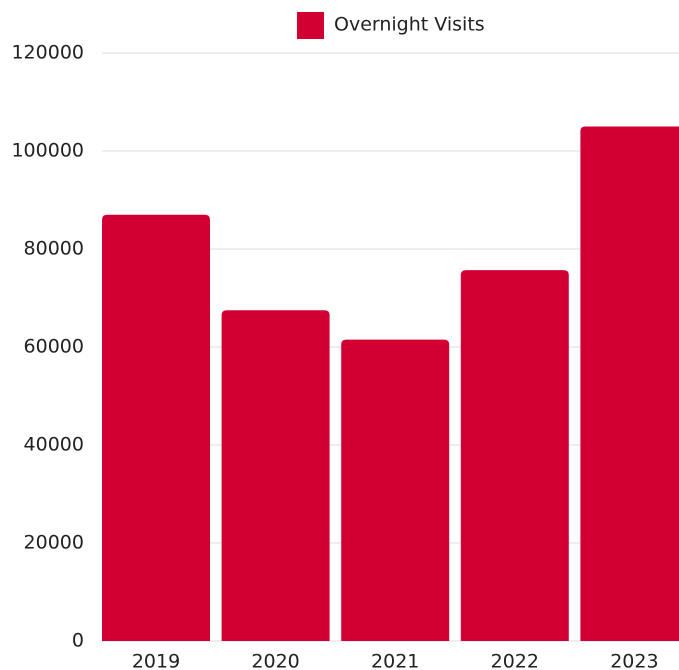 The width and height of the screenshot is (679, 670). I want to click on x-tick-label: 2019, so click(156, 660).